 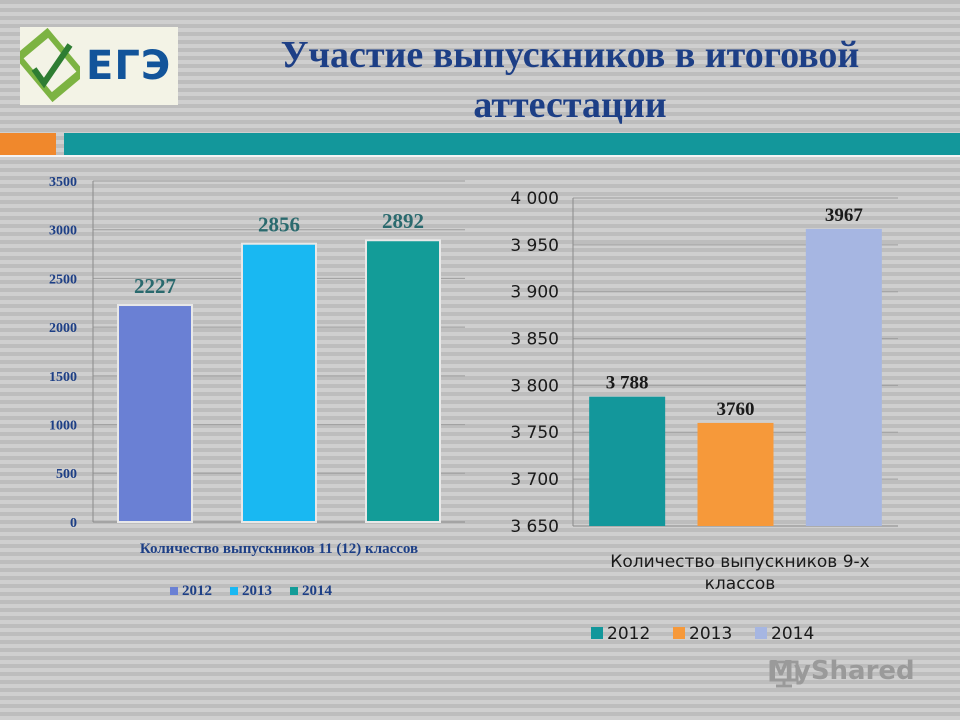 I want to click on chart1-bar-2014, so click(x=403, y=381).